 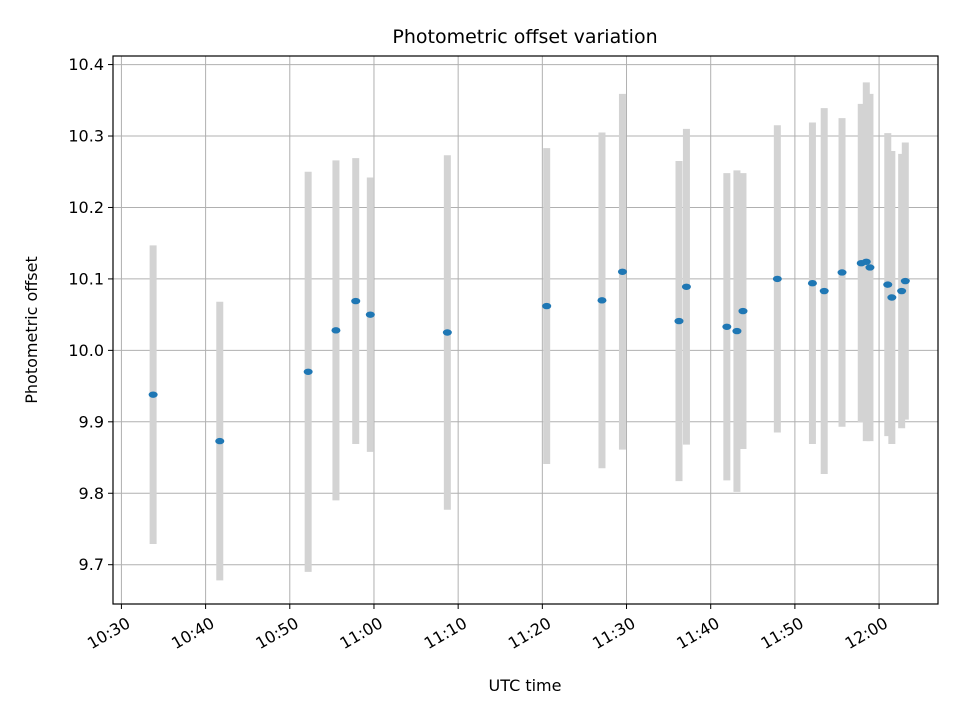 What do you see at coordinates (86, 136) in the screenshot?
I see `y-tick-label: 10.3` at bounding box center [86, 136].